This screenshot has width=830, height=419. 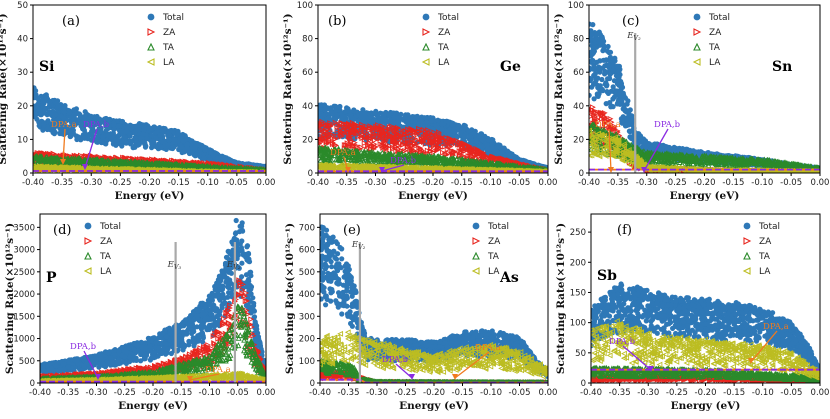 What do you see at coordinates (33, 183) in the screenshot?
I see `x-tick-label: -0.40` at bounding box center [33, 183].